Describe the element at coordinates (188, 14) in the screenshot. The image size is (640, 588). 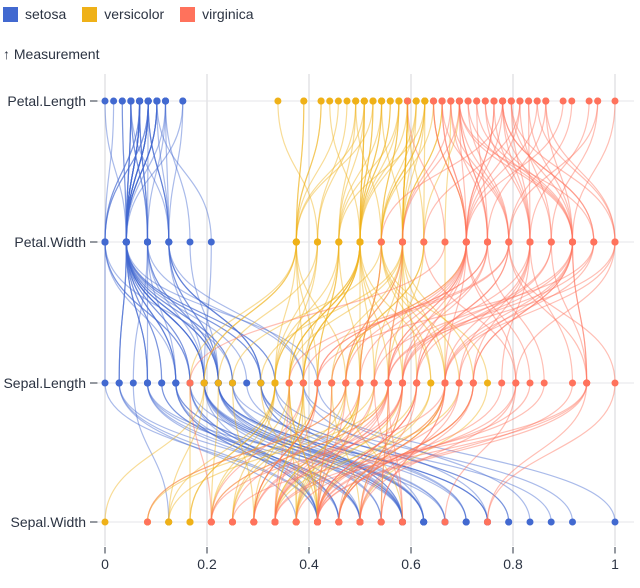
I see `legend-swatch-virginica-icon` at that location.